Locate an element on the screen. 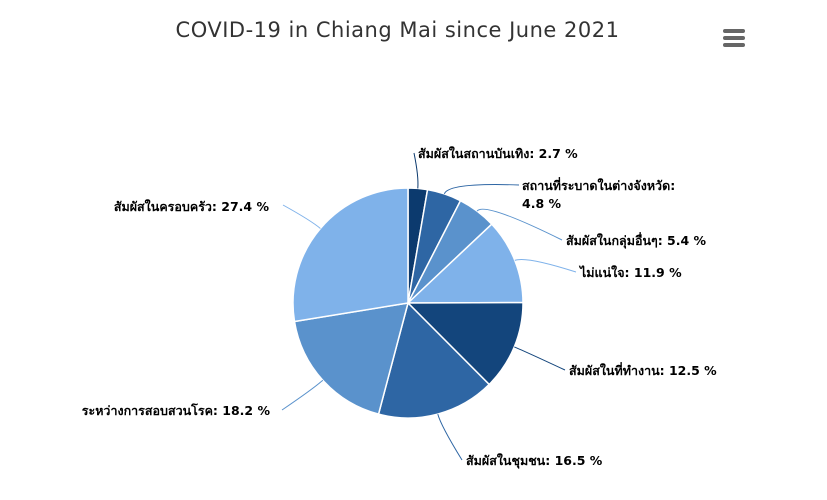 This screenshot has height=500, width=827. pie-slice-family is located at coordinates (350, 255).